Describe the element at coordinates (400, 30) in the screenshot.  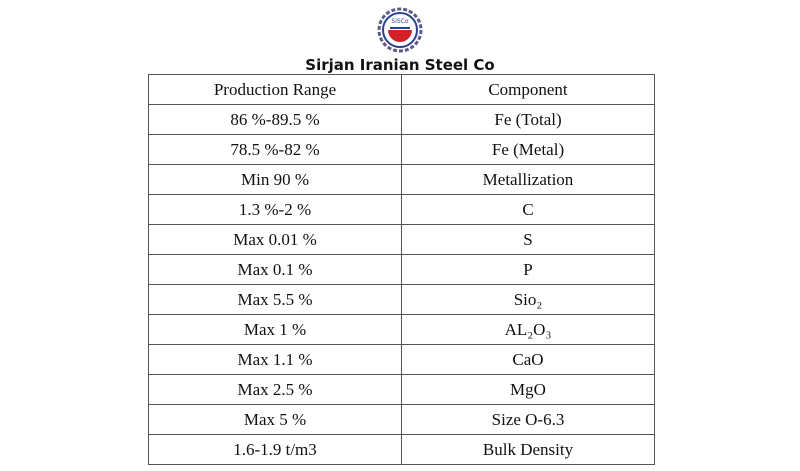
I see `logo: SiSCo` at that location.